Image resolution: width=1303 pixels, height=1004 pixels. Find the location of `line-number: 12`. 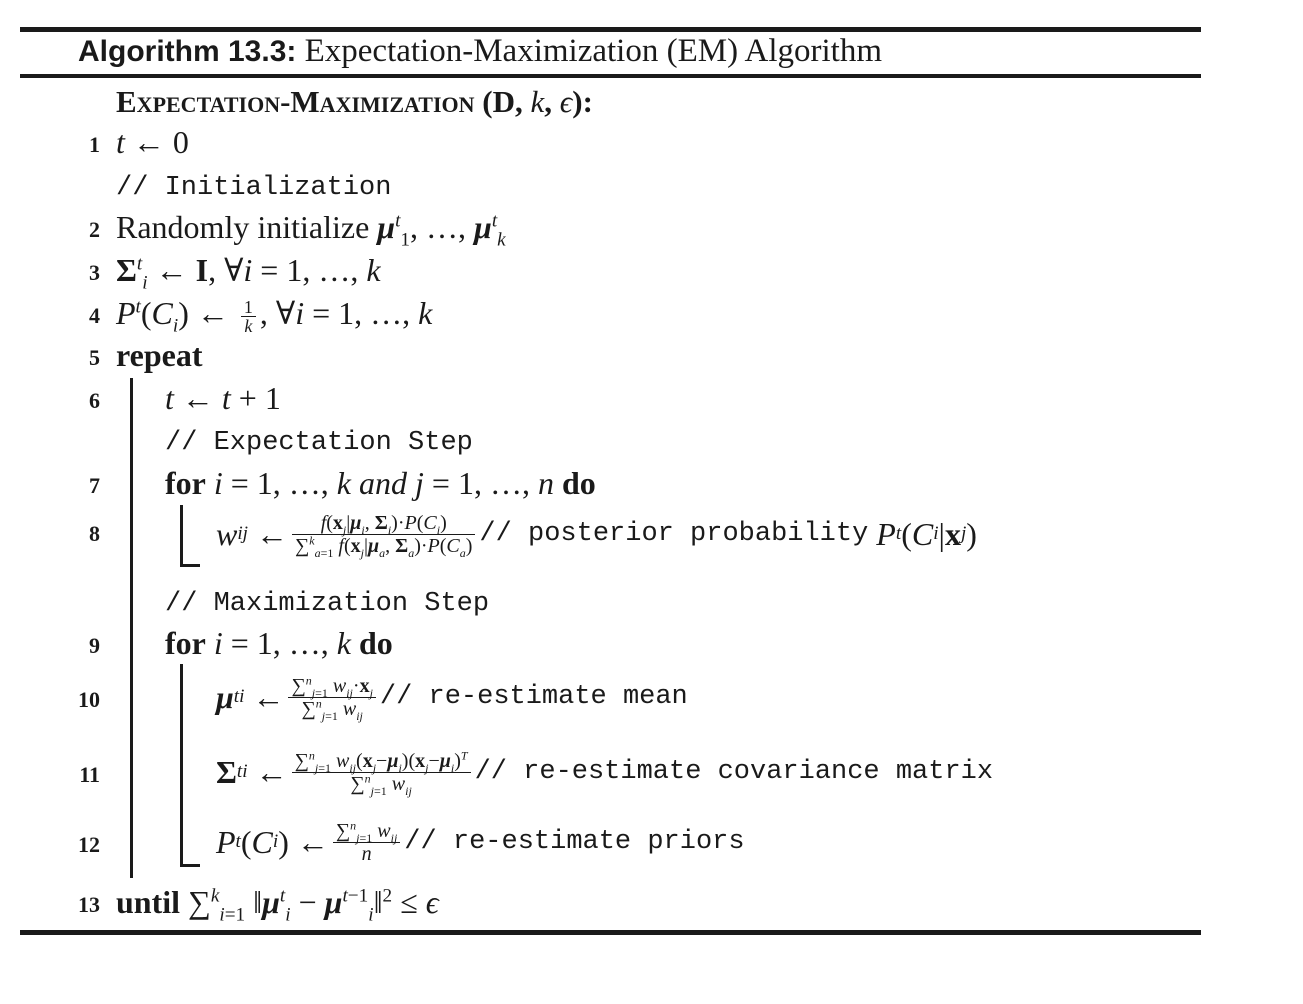

line-number: 12 is located at coordinates (89, 844).